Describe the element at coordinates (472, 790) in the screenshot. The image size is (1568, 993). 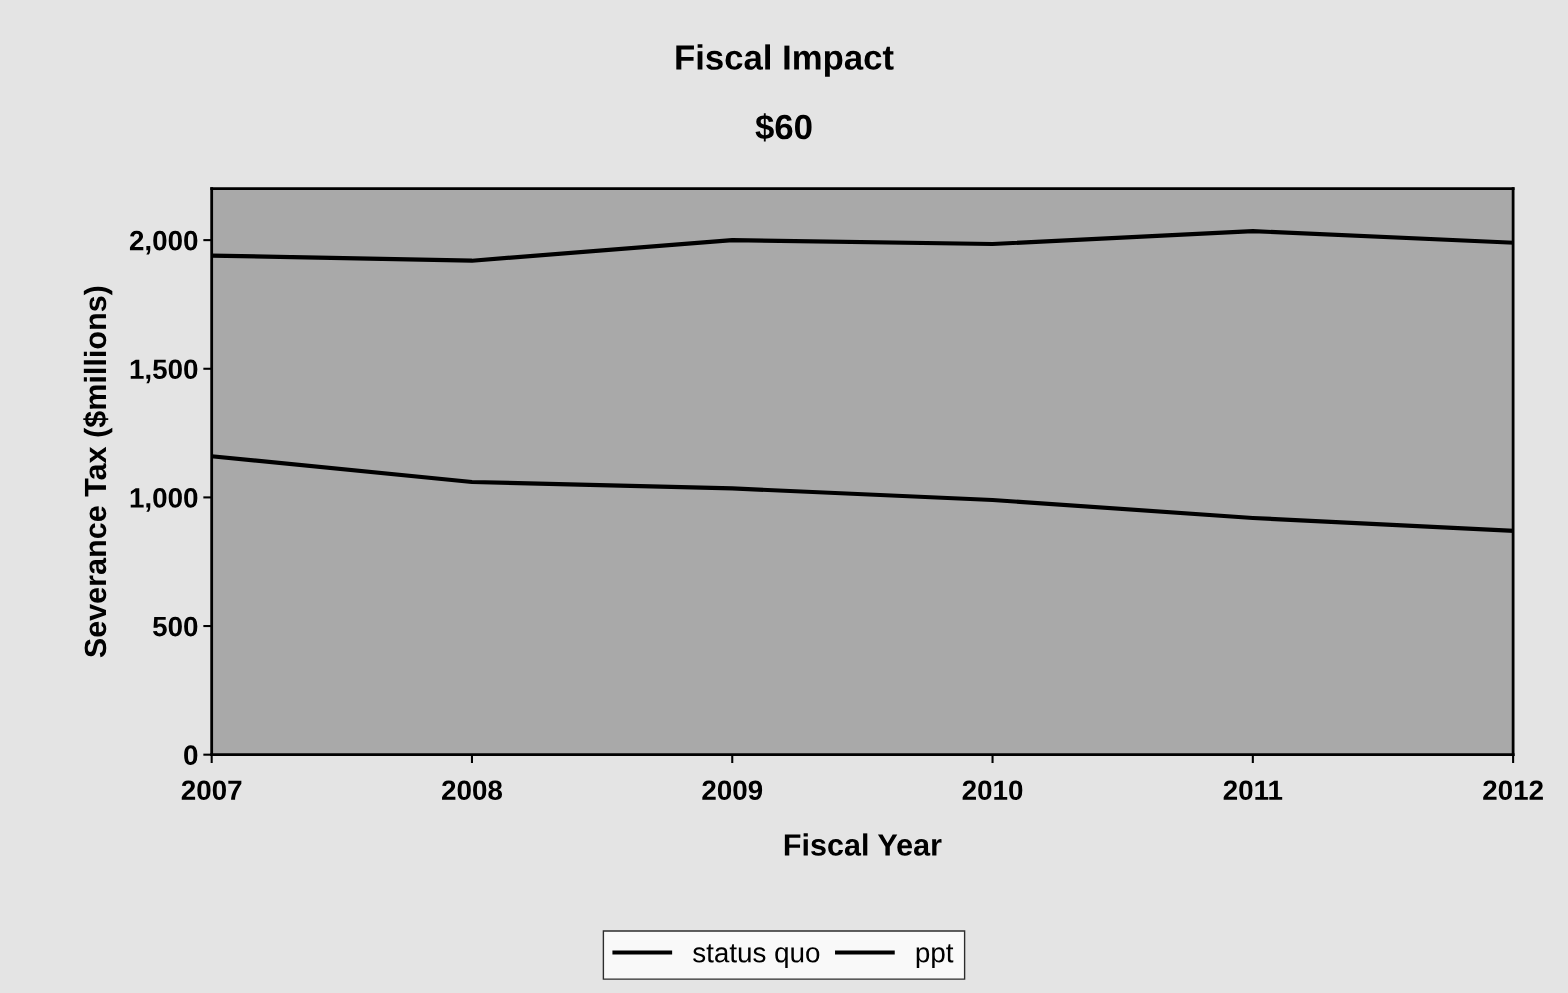
I see `x-tick-label: 2008` at that location.